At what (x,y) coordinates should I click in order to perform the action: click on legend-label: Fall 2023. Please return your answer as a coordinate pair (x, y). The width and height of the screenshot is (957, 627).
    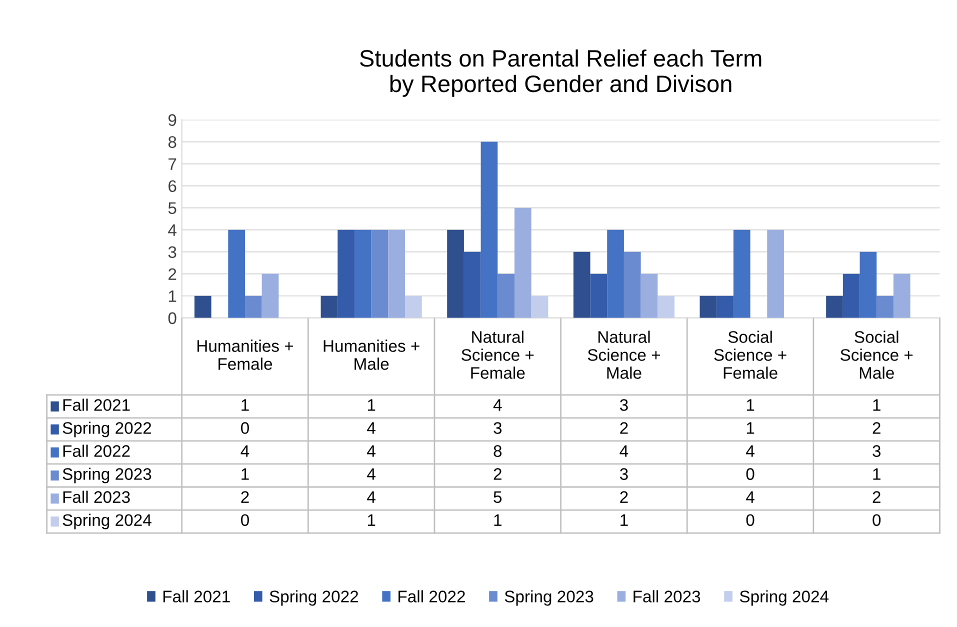
    Looking at the image, I should click on (96, 496).